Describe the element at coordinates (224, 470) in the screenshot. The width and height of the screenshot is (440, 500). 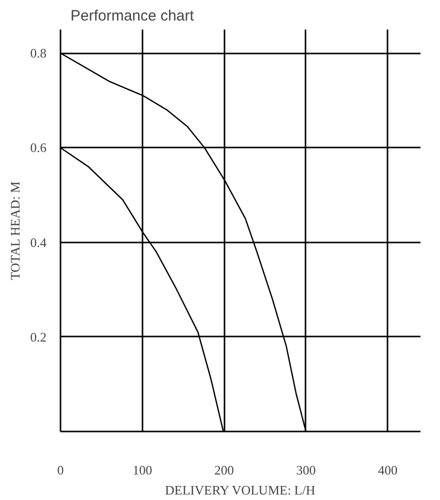
I see `x-tick-label: 200` at that location.